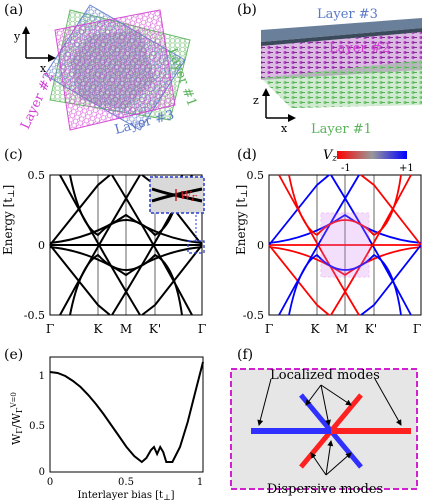  I want to click on c-ytick-mid: 0, so click(41, 245).